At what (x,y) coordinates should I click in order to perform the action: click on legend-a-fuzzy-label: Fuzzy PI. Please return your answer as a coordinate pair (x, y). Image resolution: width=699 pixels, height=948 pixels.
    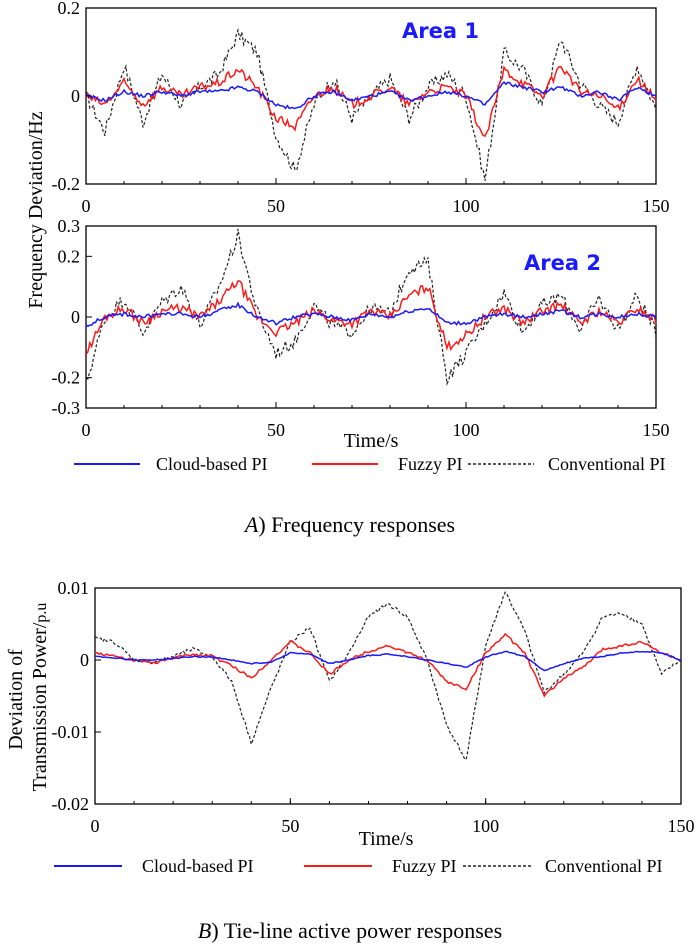
    Looking at the image, I should click on (430, 464).